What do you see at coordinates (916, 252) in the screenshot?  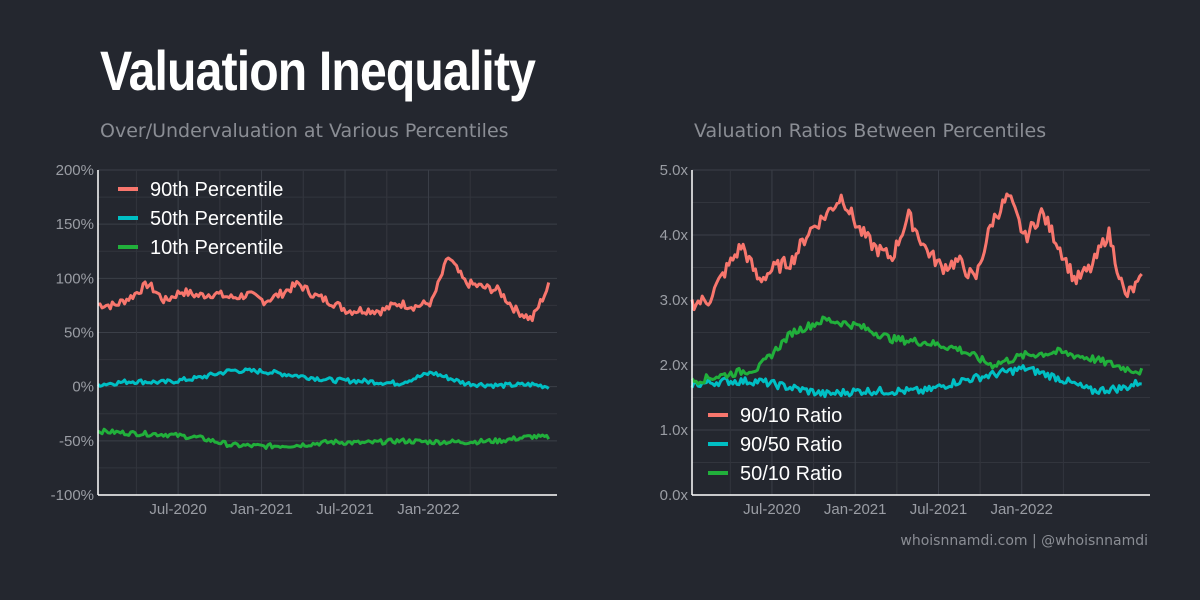 I see `series-line-90-10-ratio` at bounding box center [916, 252].